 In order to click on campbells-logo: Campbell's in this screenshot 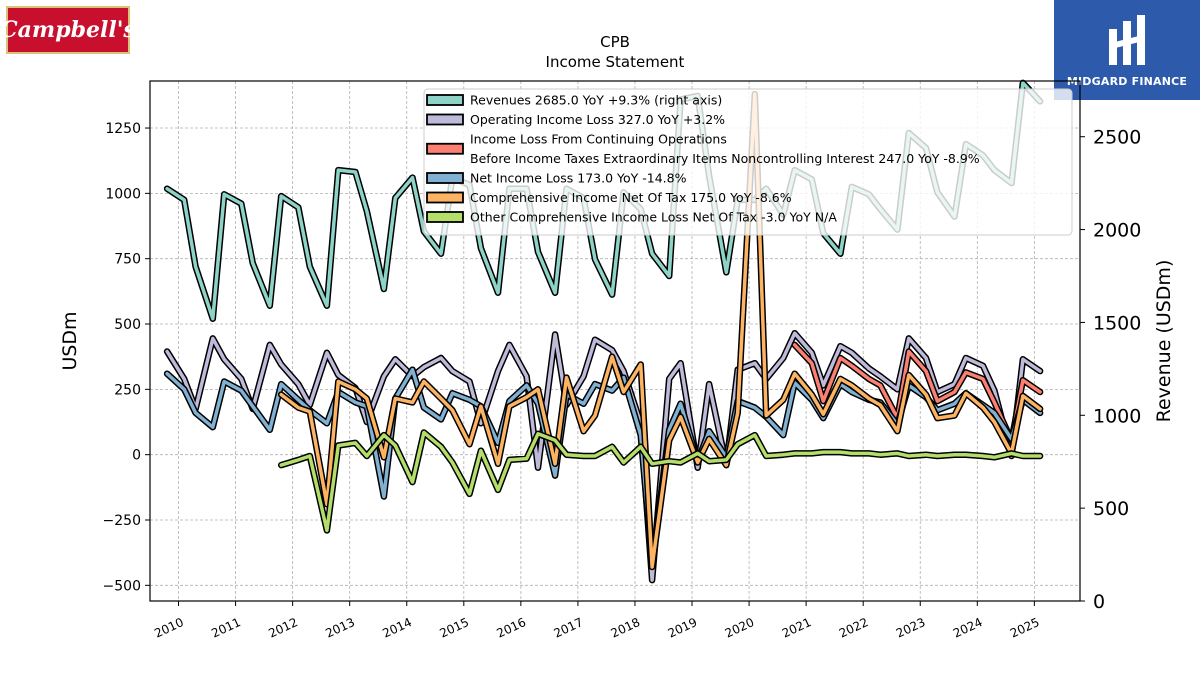, I will do `click(68, 30)`.